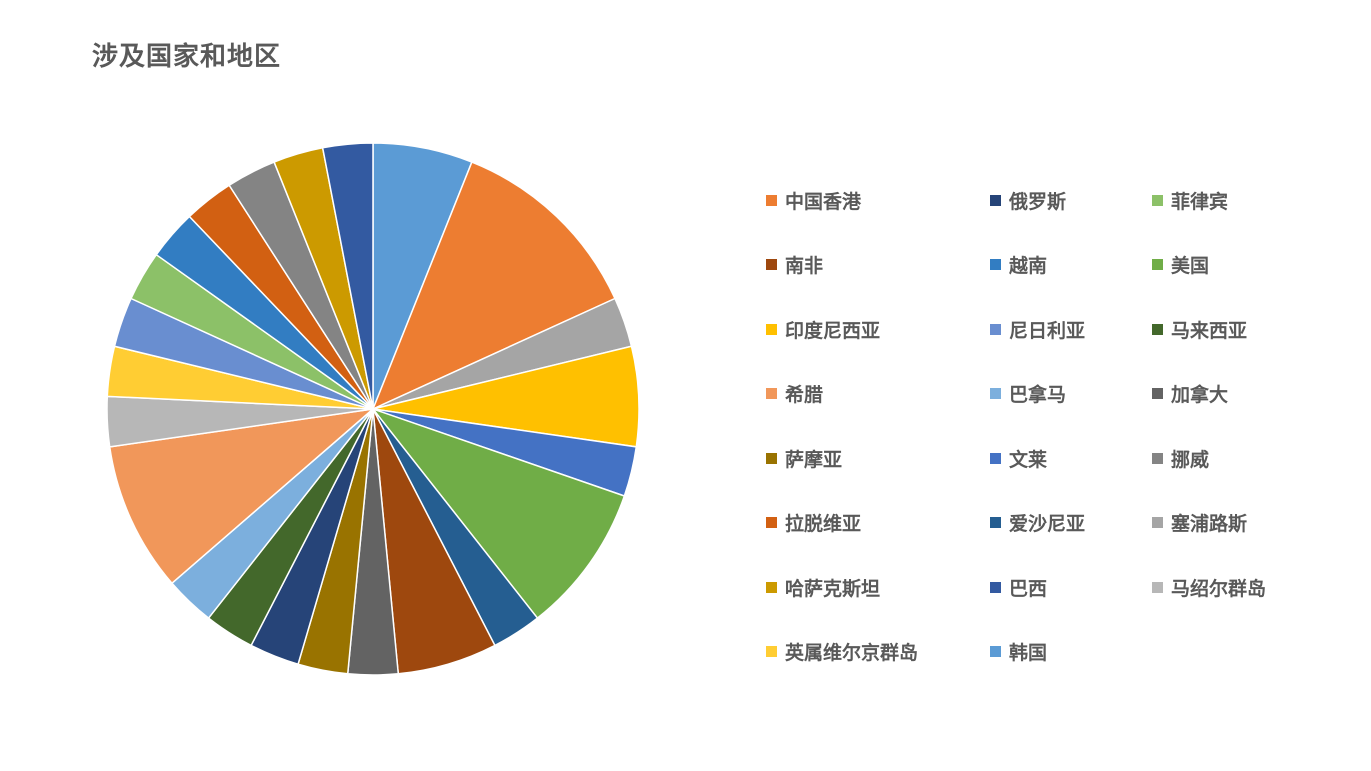 The image size is (1371, 771). Describe the element at coordinates (186, 57) in the screenshot. I see `chart-title-text: 涉及国家和地区` at that location.